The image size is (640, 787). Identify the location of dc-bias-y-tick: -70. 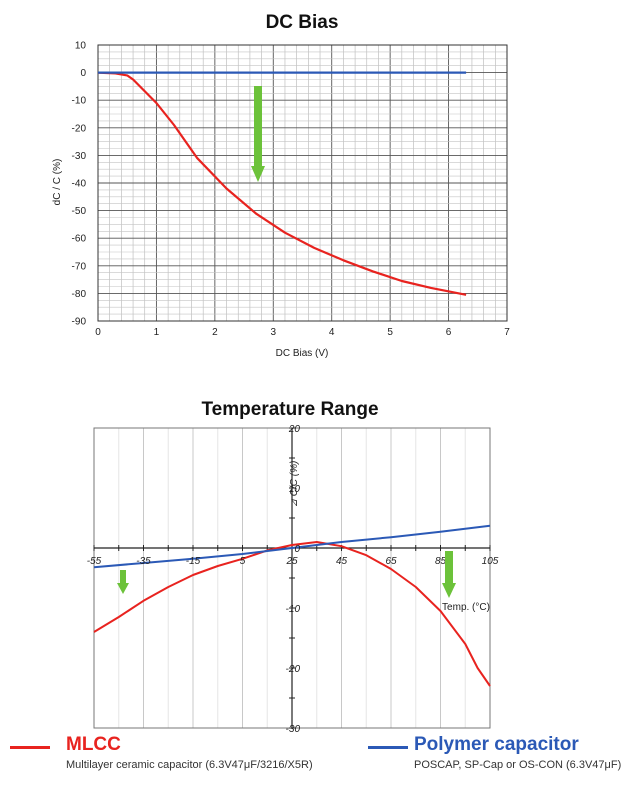
(79, 266).